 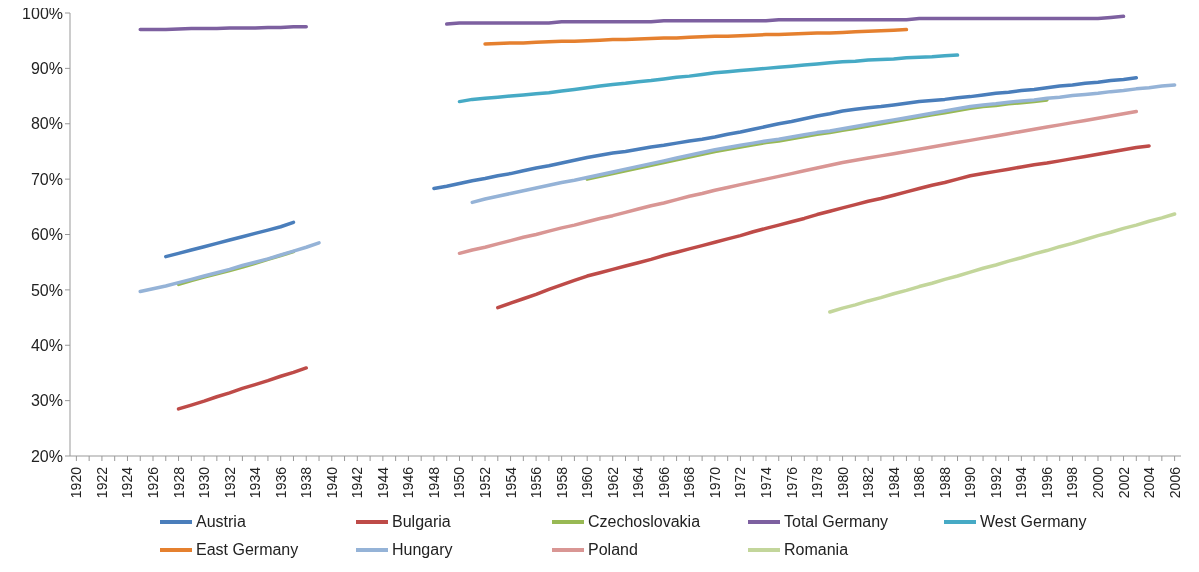 What do you see at coordinates (221, 522) in the screenshot?
I see `legend-label: Austria` at bounding box center [221, 522].